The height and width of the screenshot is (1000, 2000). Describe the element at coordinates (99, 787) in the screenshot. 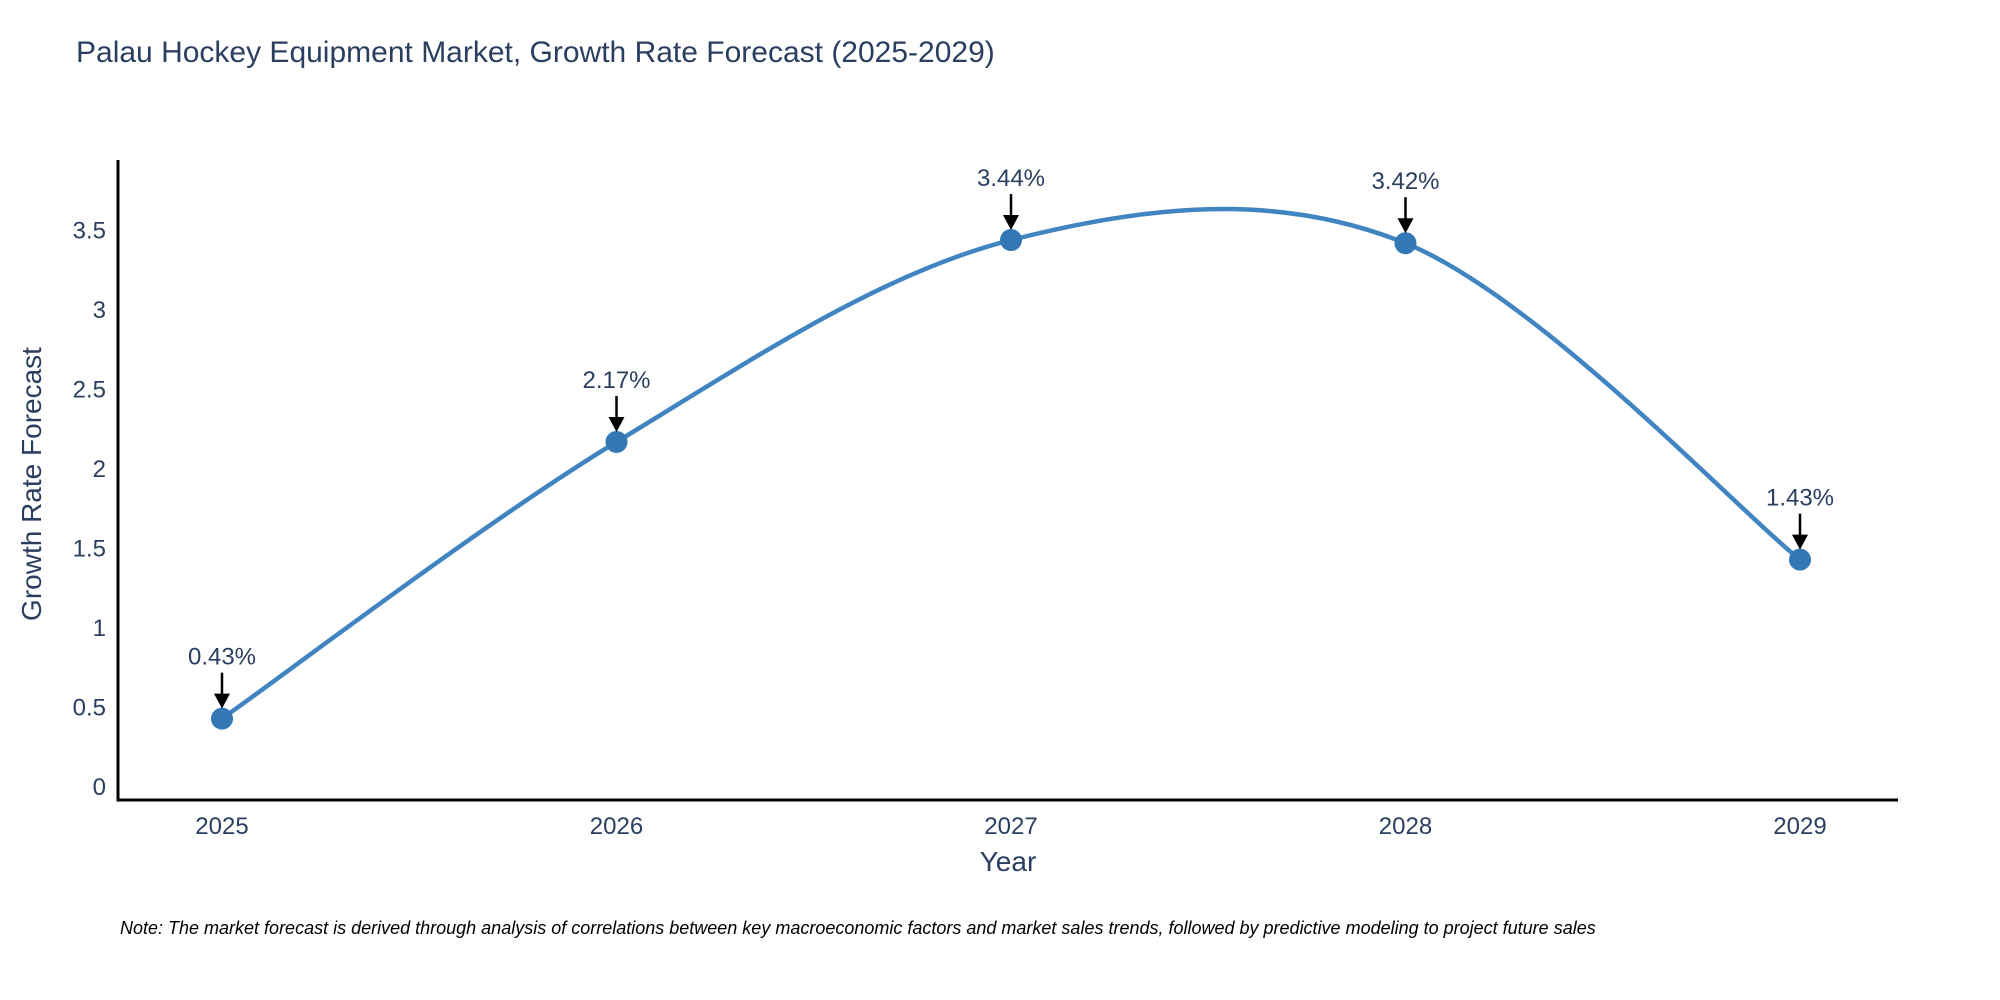

I see `y-axis-tick-label: 0` at that location.